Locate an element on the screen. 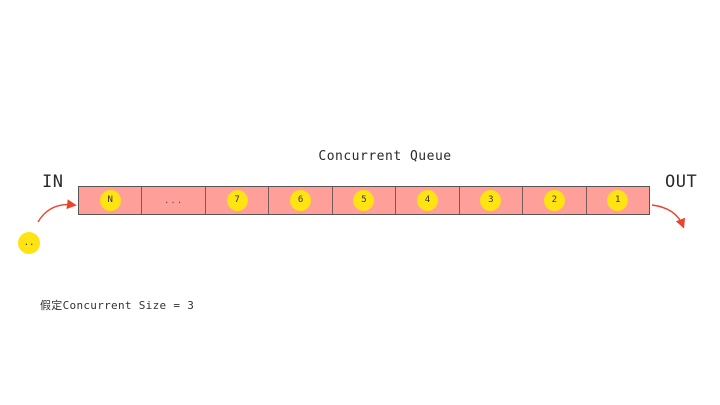 This screenshot has height=405, width=720. diagram-title: Concurrent Queue is located at coordinates (385, 156).